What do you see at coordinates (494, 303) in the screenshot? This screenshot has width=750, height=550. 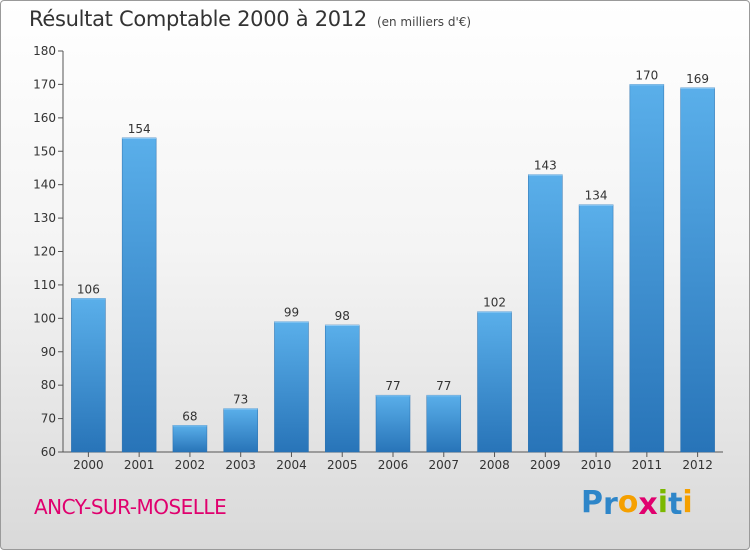 I see `data-label-2008: 102` at bounding box center [494, 303].